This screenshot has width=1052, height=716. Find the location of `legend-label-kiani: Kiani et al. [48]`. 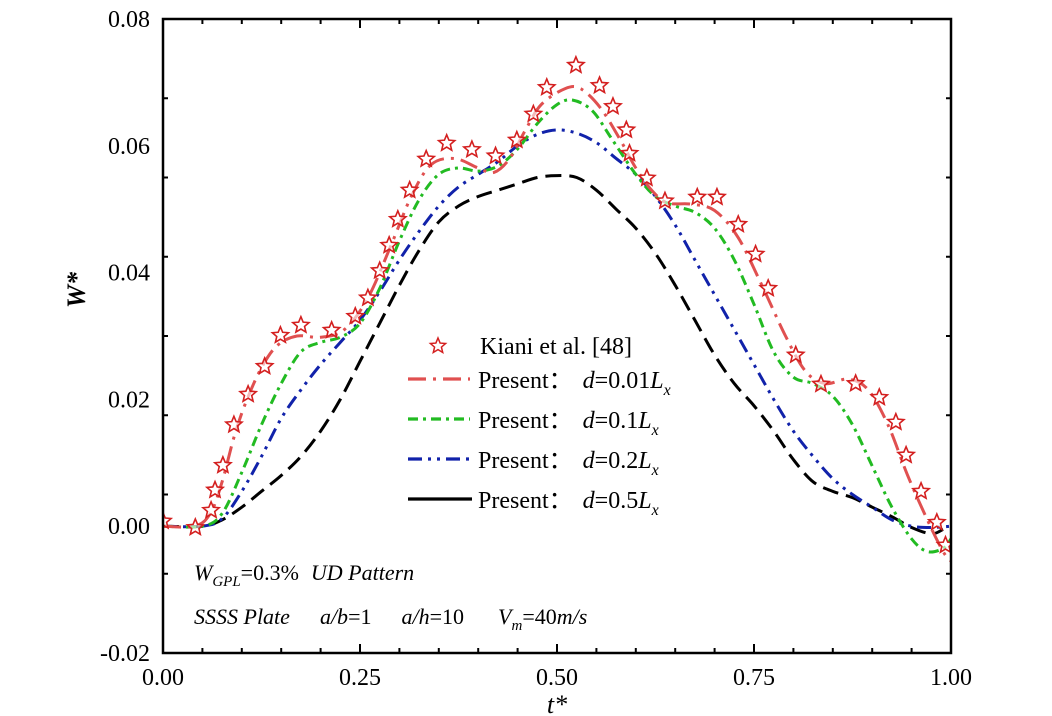

legend-label-kiani: Kiani et al. [48] is located at coordinates (556, 347).